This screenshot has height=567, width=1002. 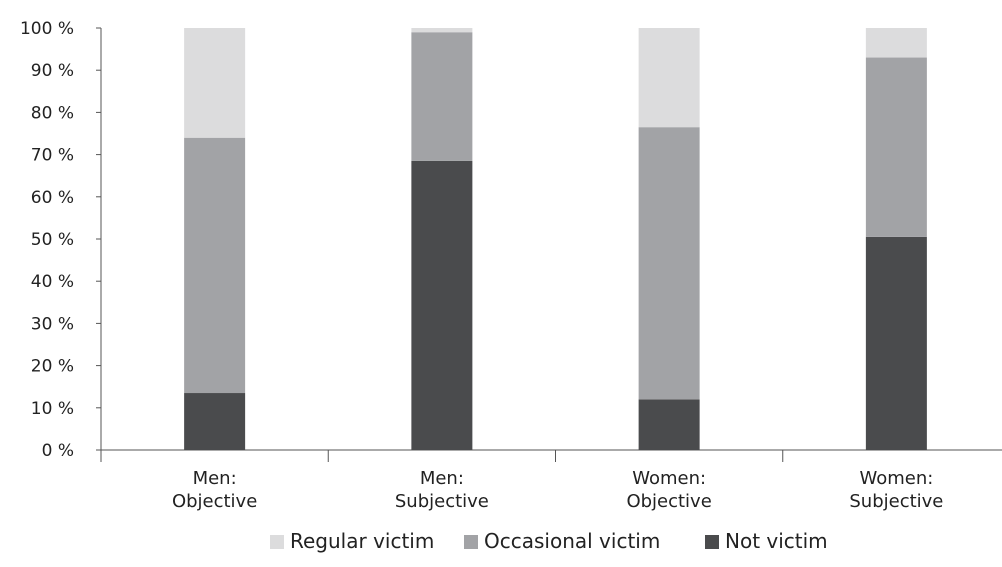 What do you see at coordinates (52, 367) in the screenshot?
I see `y-tick-label: 20 %` at bounding box center [52, 367].